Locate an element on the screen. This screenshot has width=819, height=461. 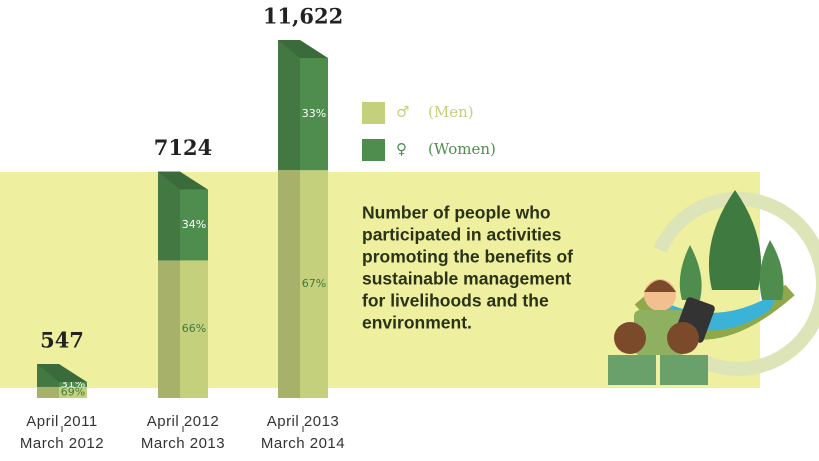
description: promoting the benefits of is located at coordinates (467, 257).